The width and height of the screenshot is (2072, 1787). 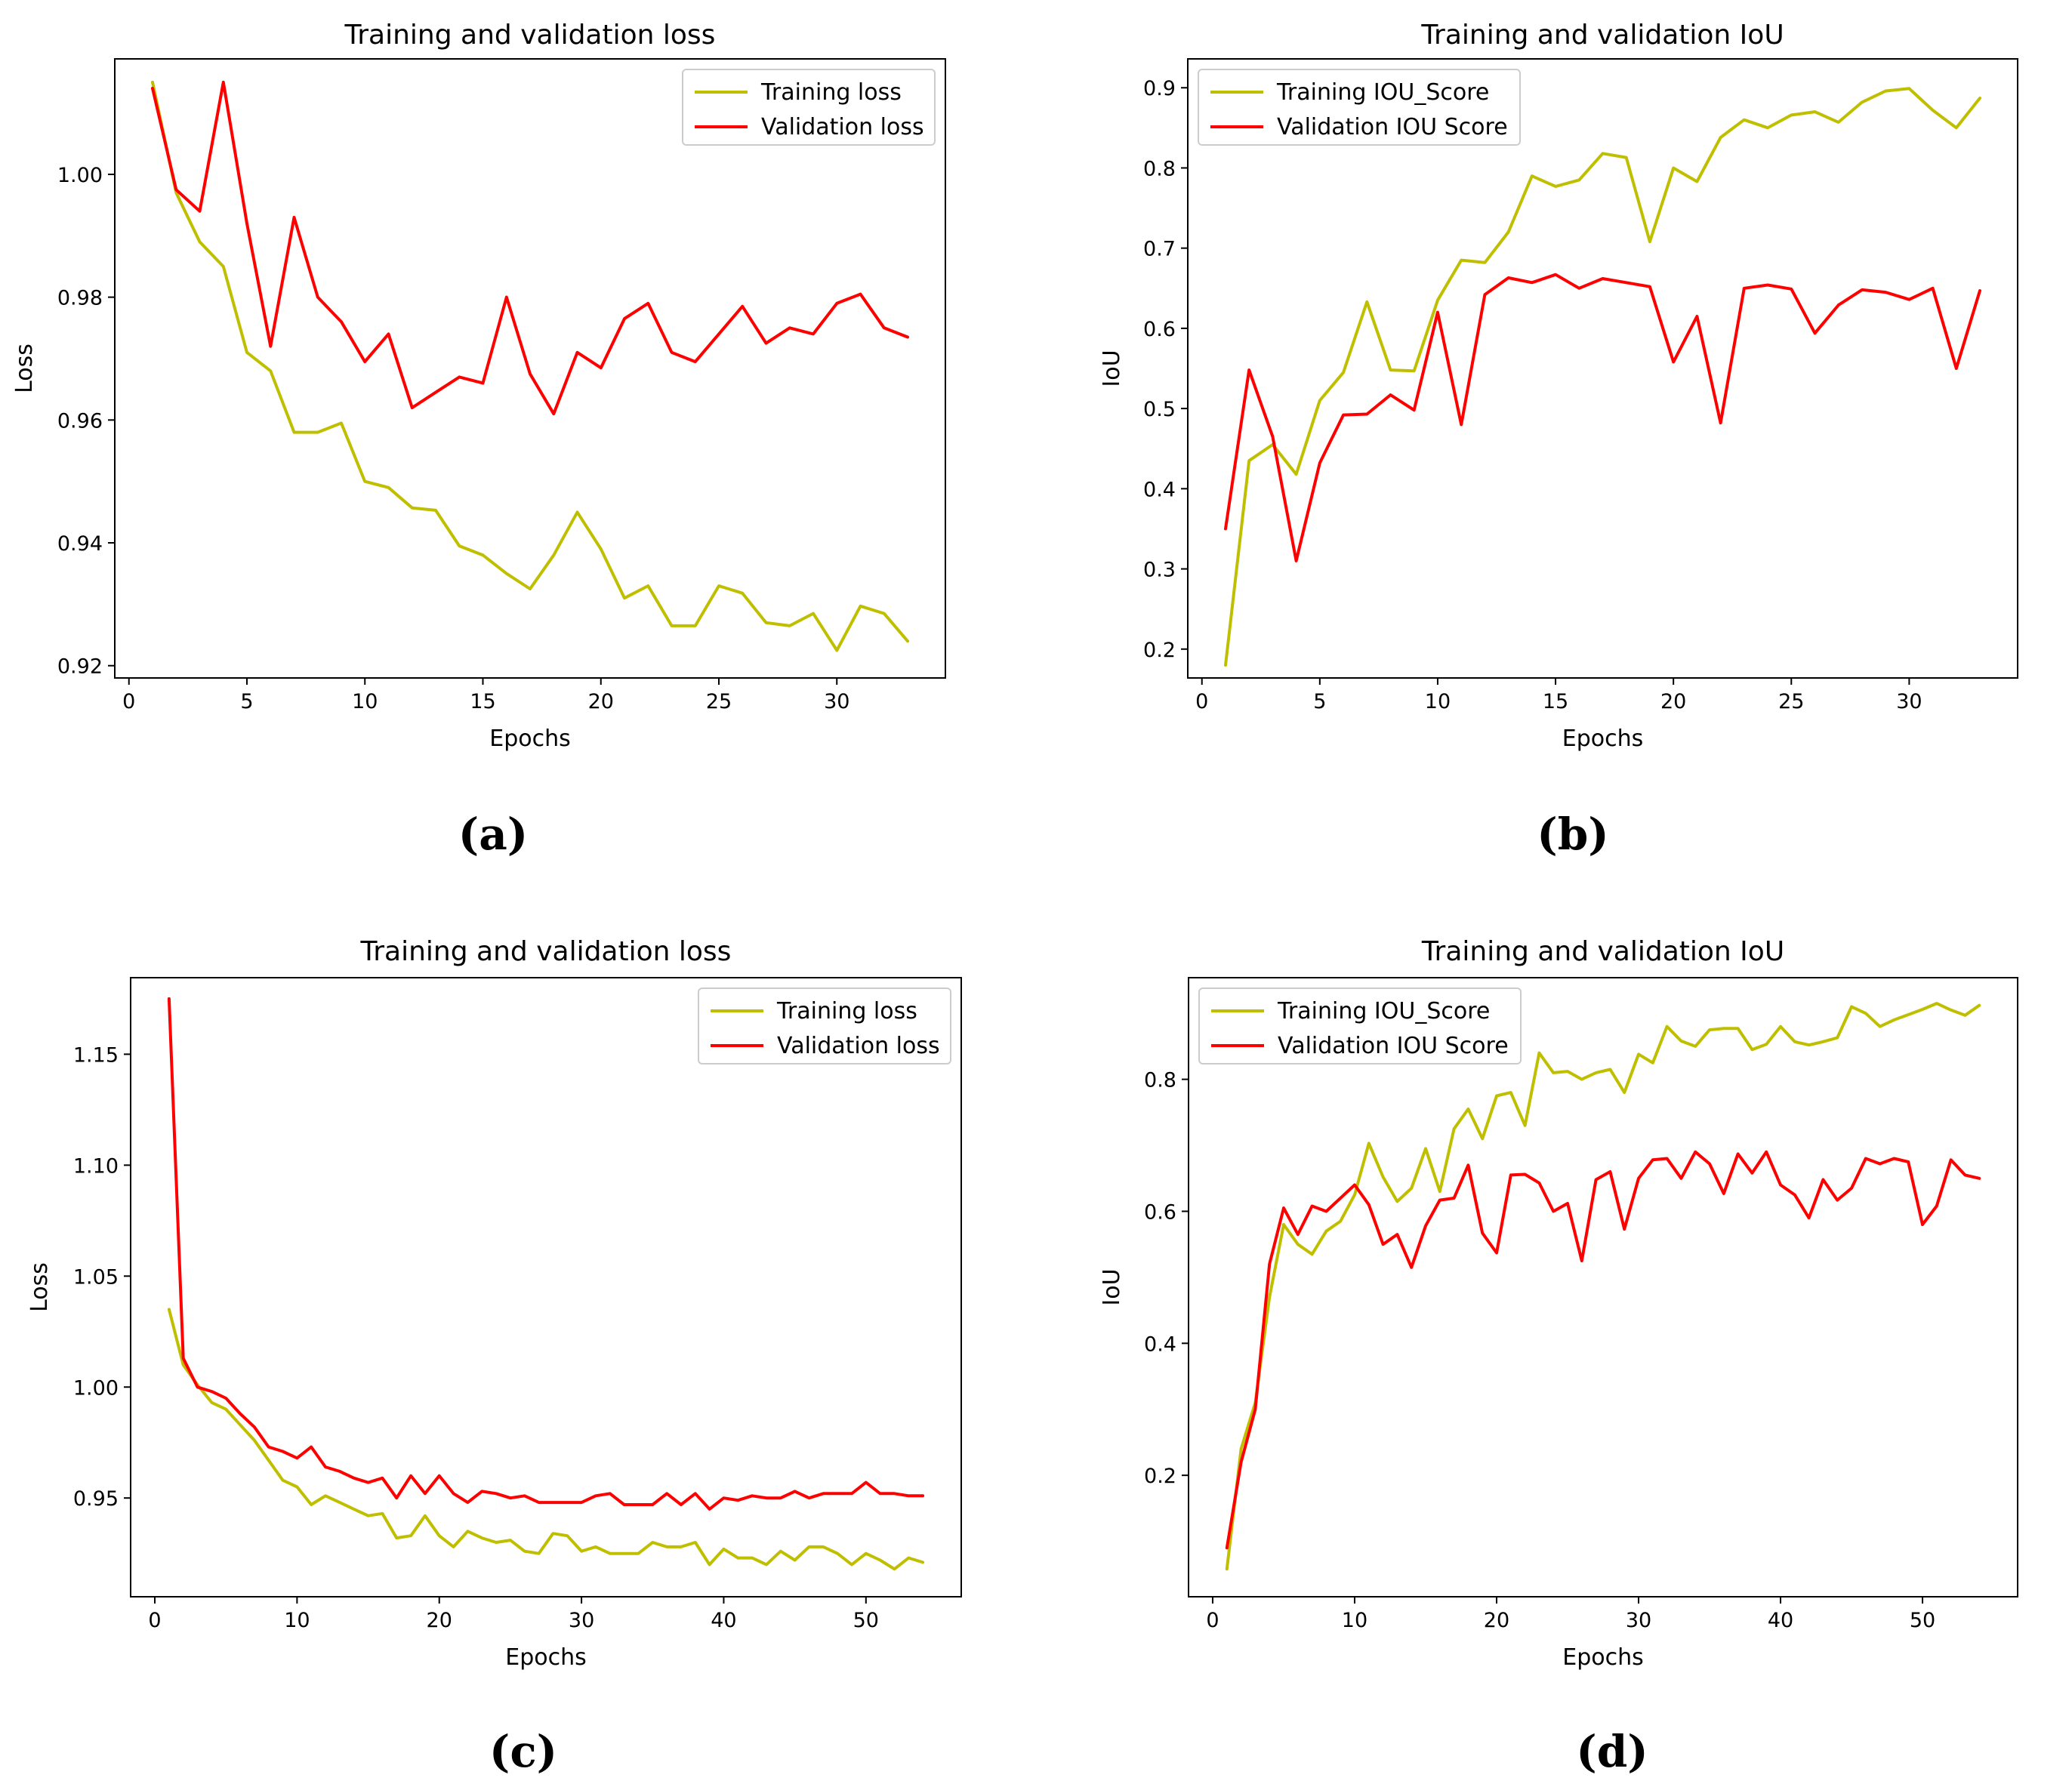 What do you see at coordinates (493, 835) in the screenshot?
I see `panel-caption: (a)` at bounding box center [493, 835].